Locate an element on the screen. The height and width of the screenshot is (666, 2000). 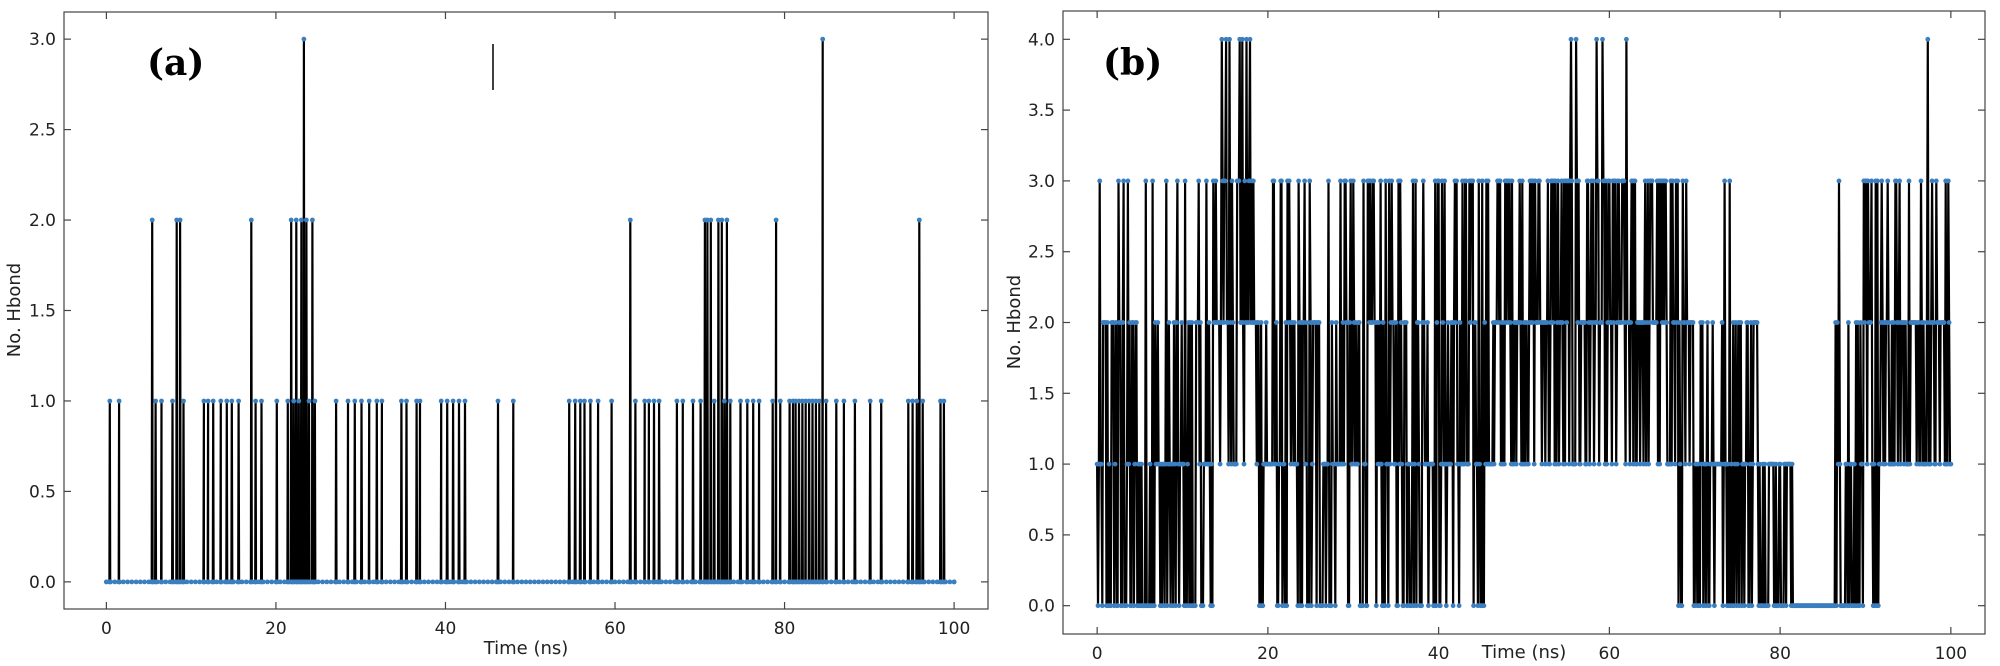
x-tick-label-b: 80 is located at coordinates (1780, 654).